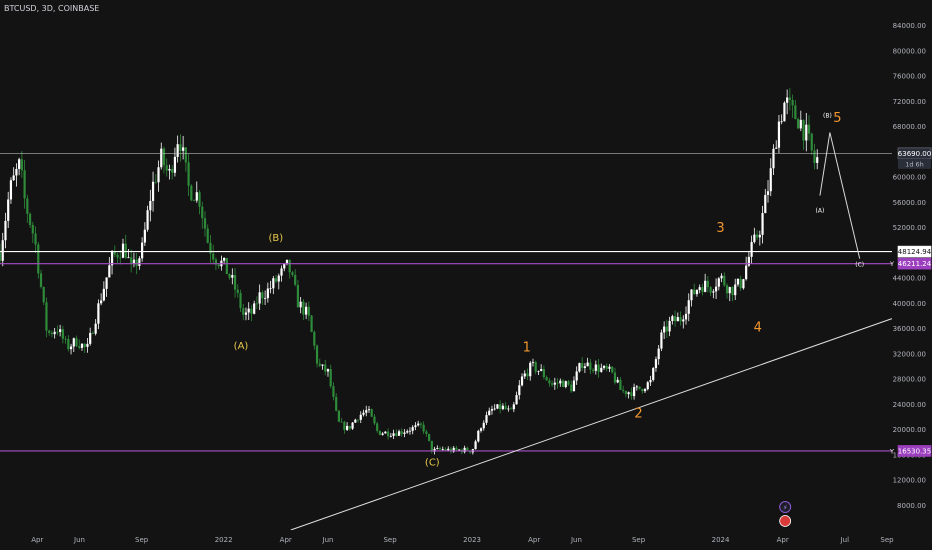  I want to click on lightning-glyph: ⚡, so click(785, 508).